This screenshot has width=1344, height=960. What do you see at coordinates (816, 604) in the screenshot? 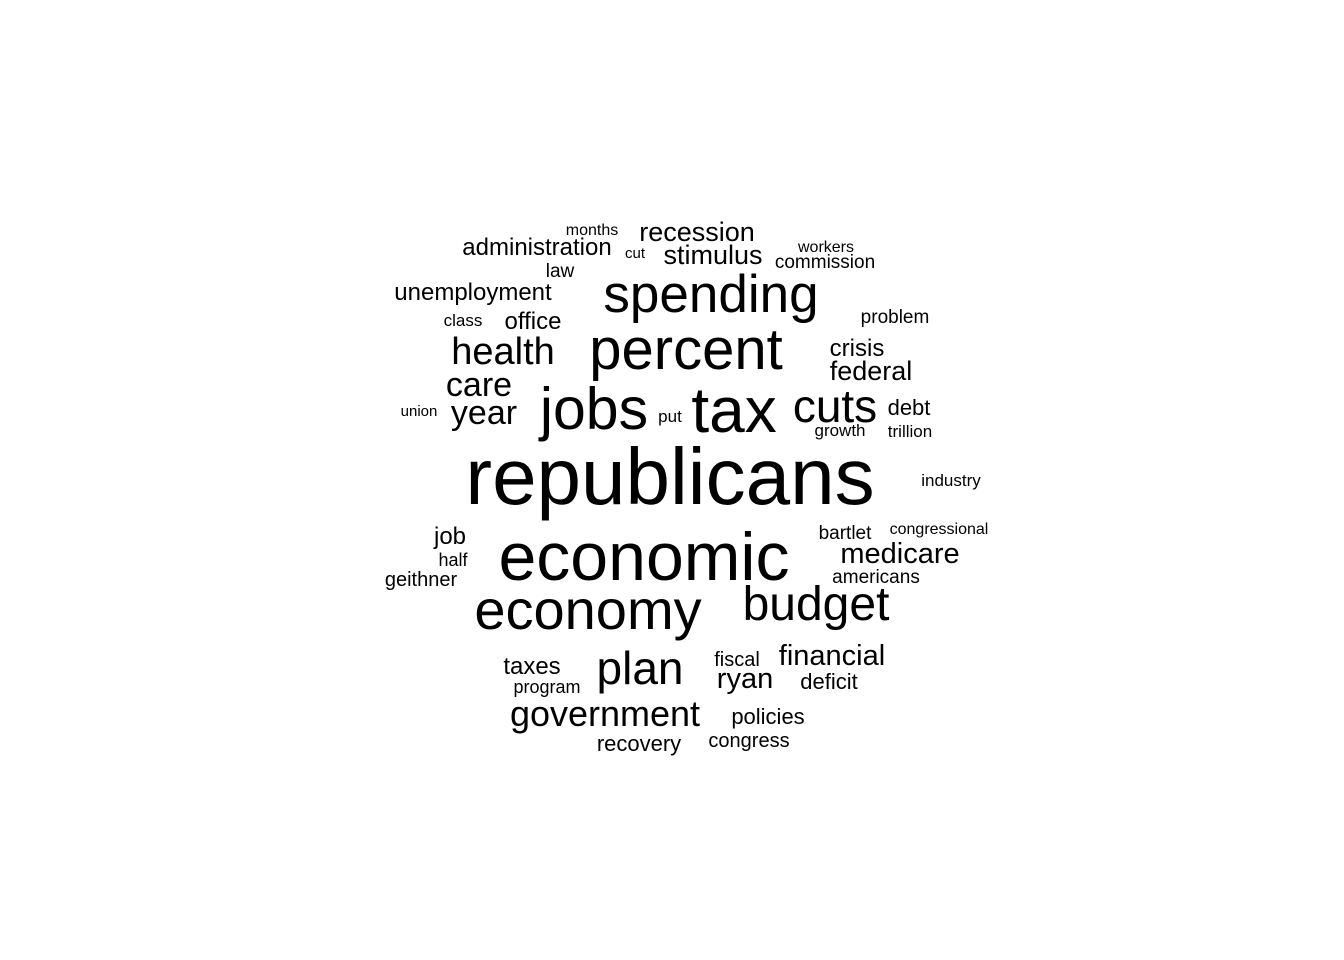
I see `word-budget: budget` at bounding box center [816, 604].